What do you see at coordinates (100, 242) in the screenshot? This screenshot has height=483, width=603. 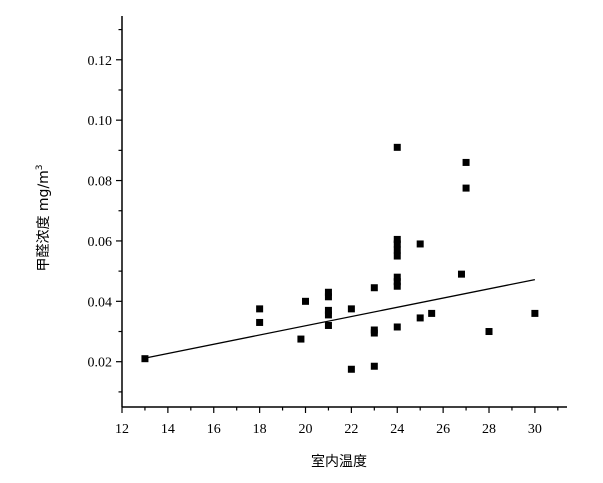 I see `y-tick-label: 0.06` at bounding box center [100, 242].